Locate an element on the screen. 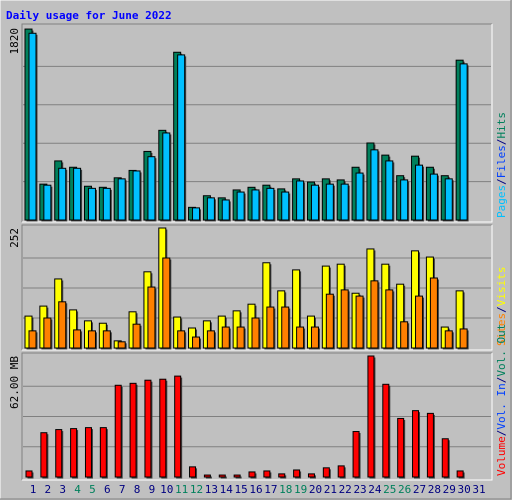 The height and width of the screenshot is (500, 512). y-tick-label: 252 is located at coordinates (14, 238).